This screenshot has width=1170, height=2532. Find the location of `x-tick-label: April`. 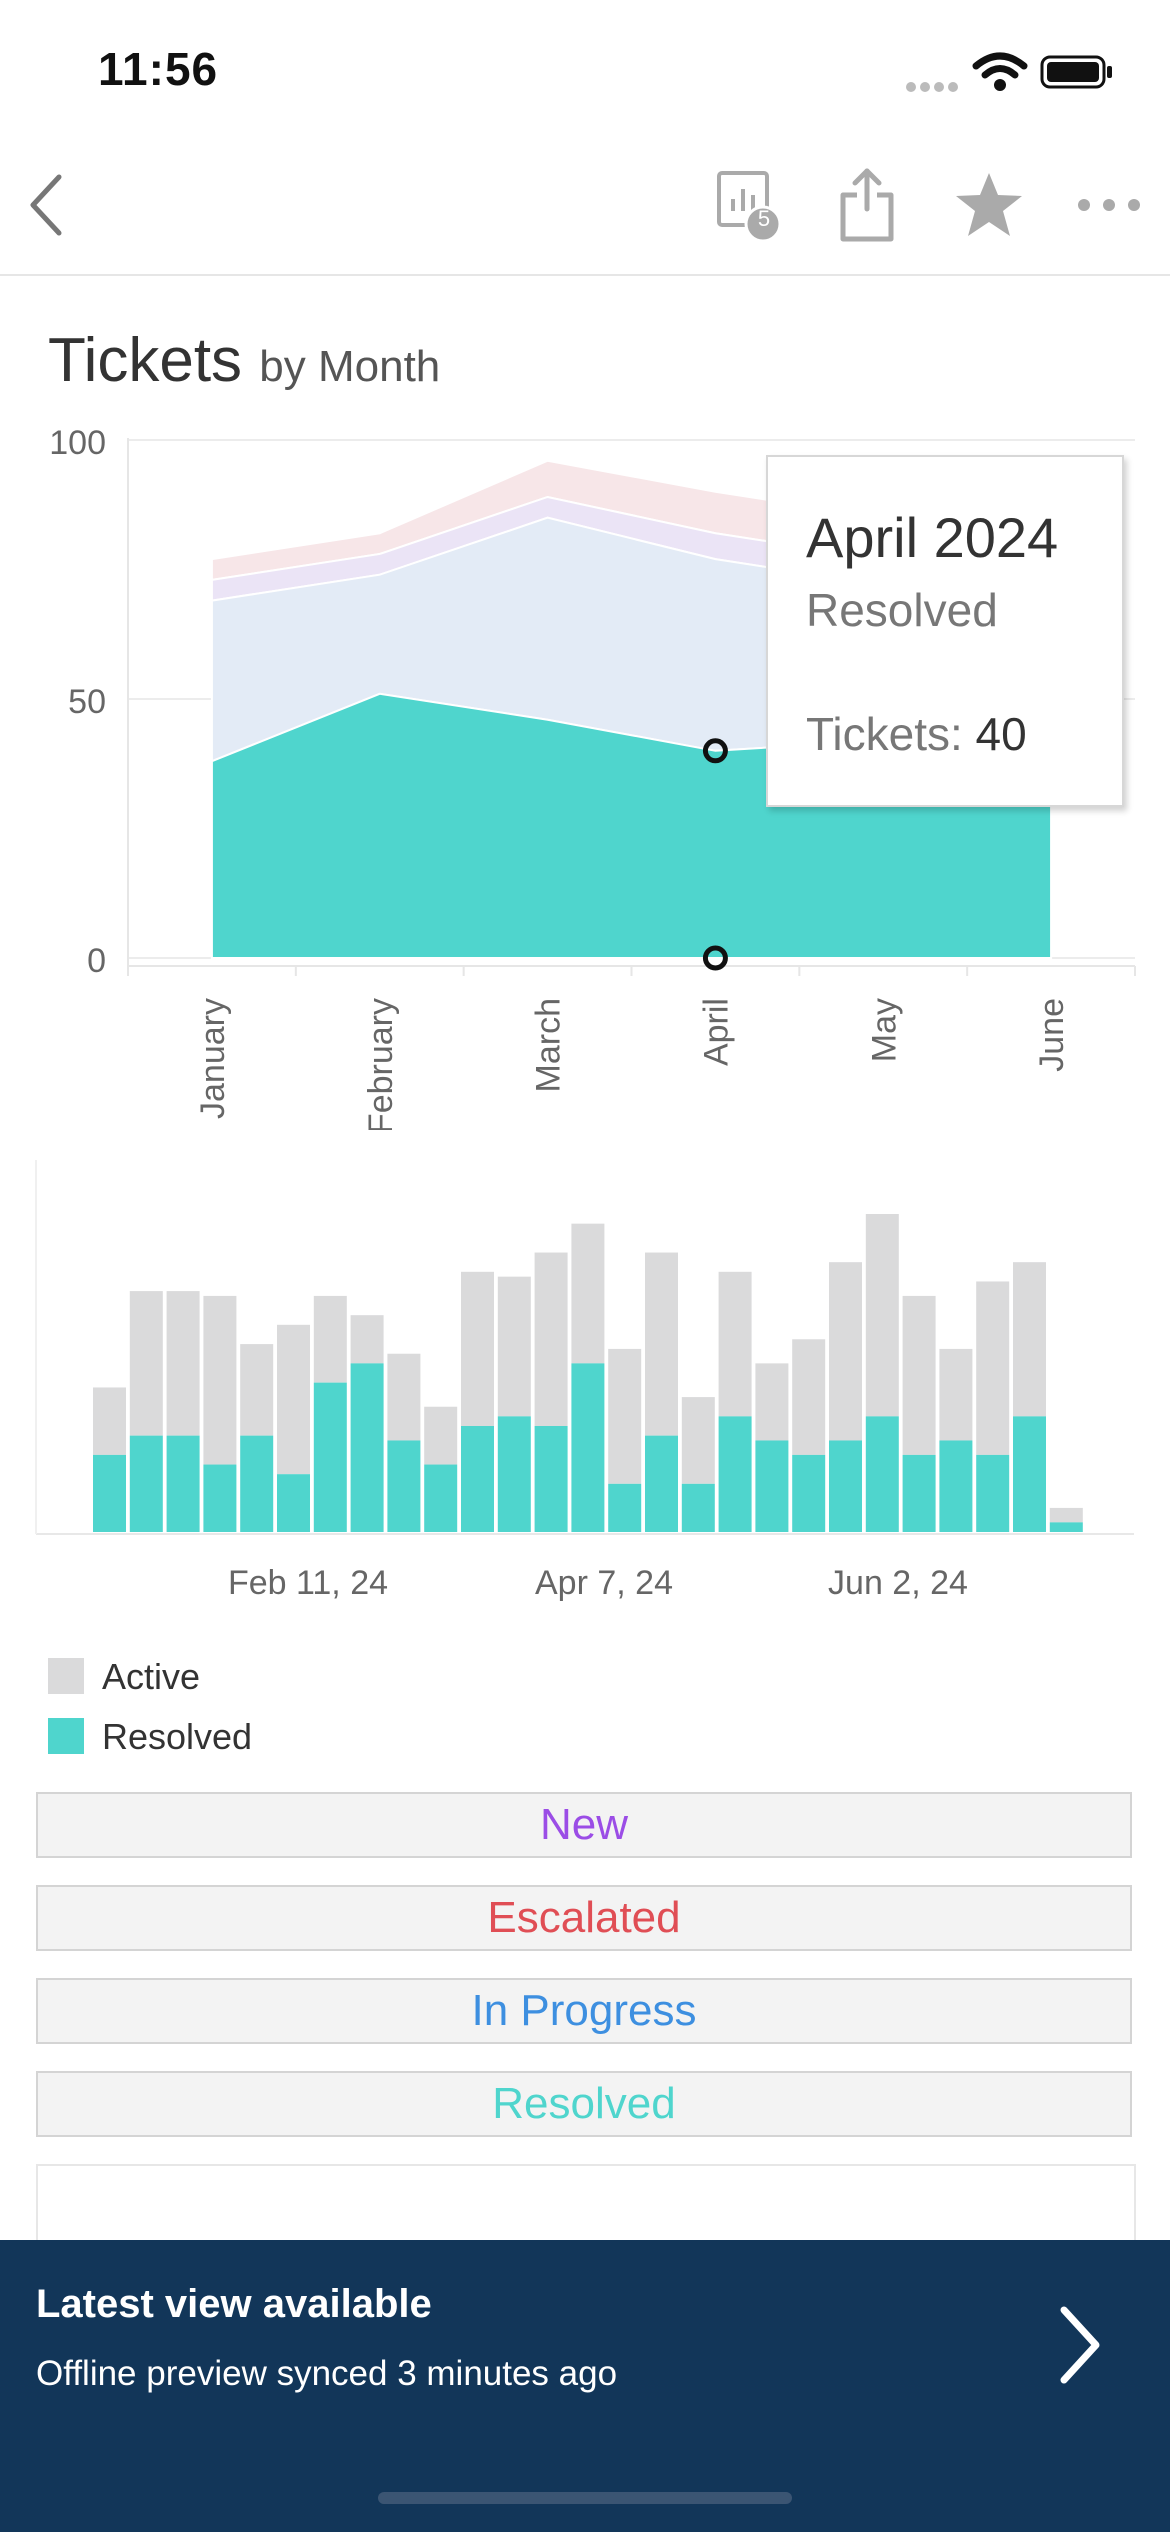

x-tick-label: April is located at coordinates (716, 1032).